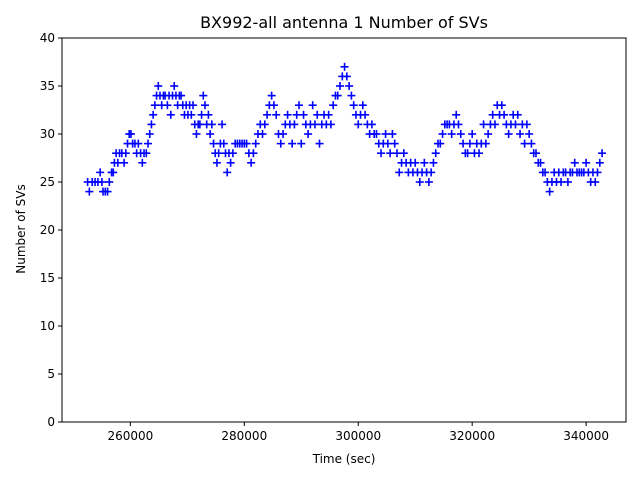  What do you see at coordinates (47, 134) in the screenshot?
I see `y-tick-label: 30` at bounding box center [47, 134].